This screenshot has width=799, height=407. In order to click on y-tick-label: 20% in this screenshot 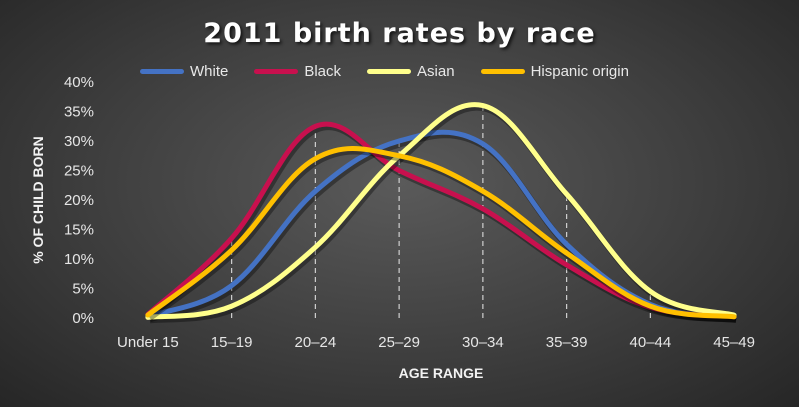, I will do `click(79, 200)`.